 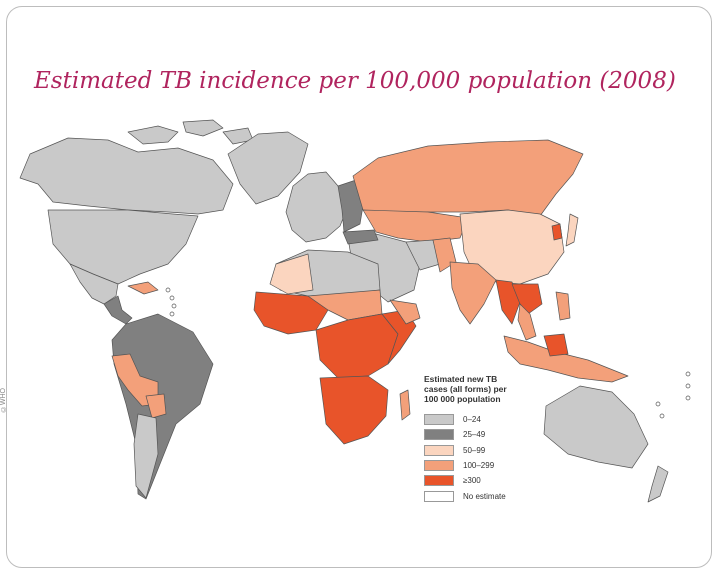 What do you see at coordinates (556, 345) in the screenshot?
I see `region-borneo` at bounding box center [556, 345].